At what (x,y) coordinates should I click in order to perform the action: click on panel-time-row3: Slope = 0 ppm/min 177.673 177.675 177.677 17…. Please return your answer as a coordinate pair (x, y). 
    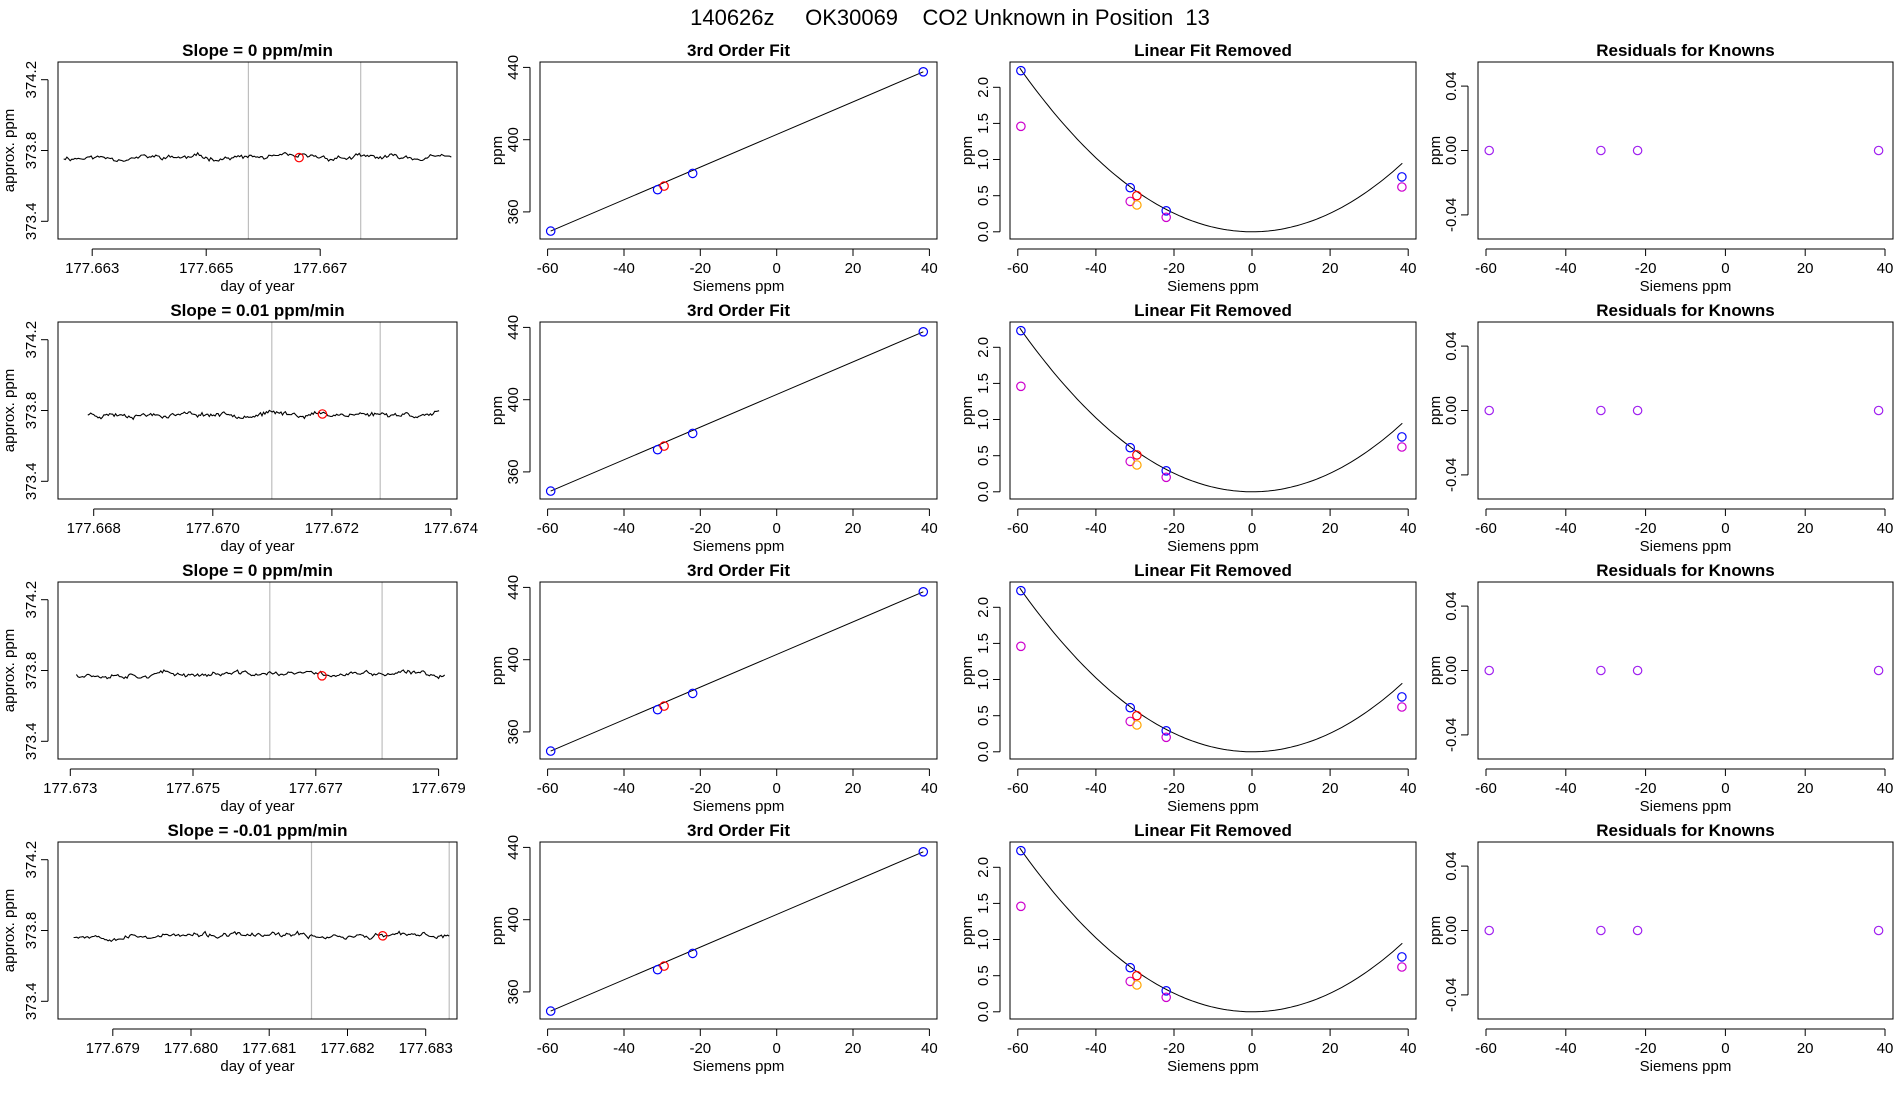
    Looking at the image, I should click on (233, 688).